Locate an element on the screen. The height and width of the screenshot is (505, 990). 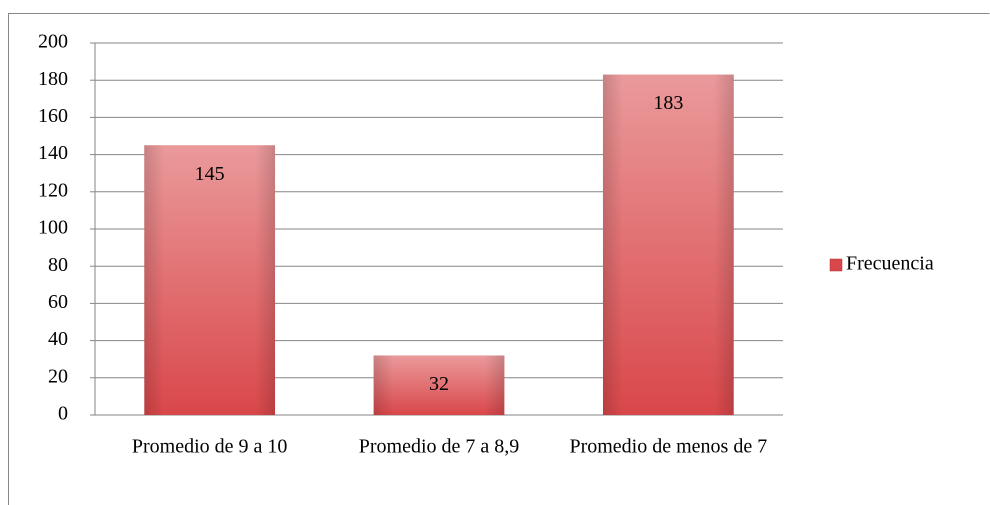
y-tick-label: 80 is located at coordinates (58, 265).